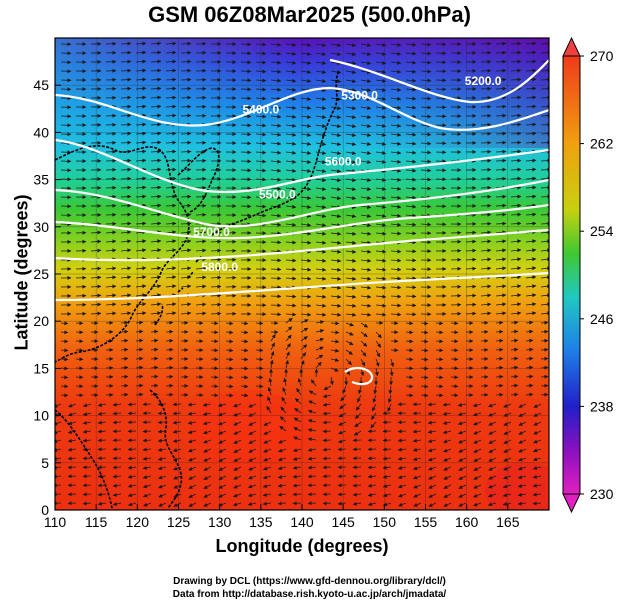  Describe the element at coordinates (277, 194) in the screenshot. I see `contour-label: 5500.0` at that location.